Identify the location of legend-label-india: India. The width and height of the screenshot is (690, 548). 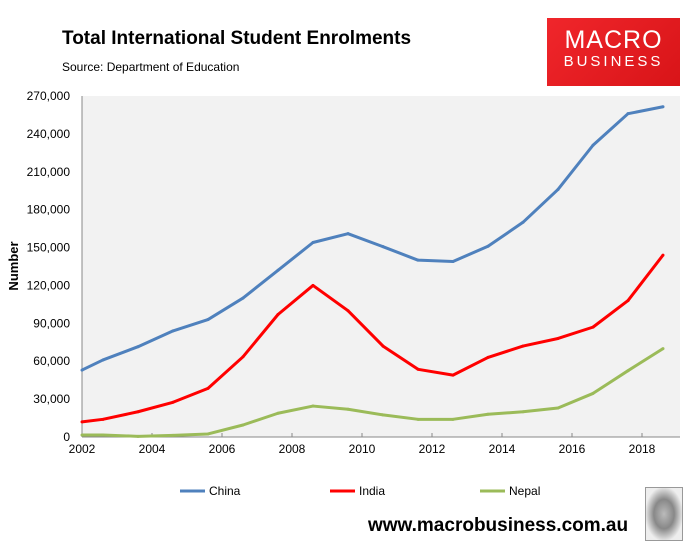
(372, 491).